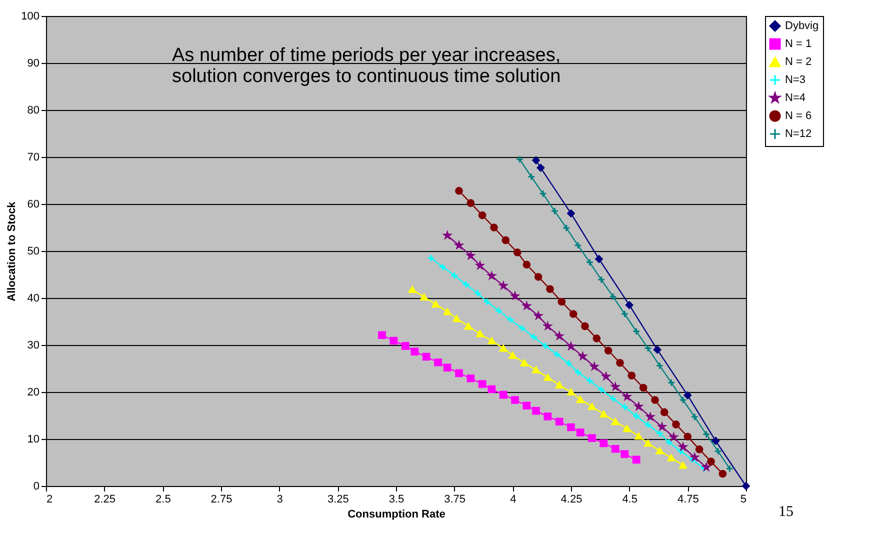 This screenshot has height=542, width=887. Describe the element at coordinates (743, 500) in the screenshot. I see `x-tick-label: 5` at that location.